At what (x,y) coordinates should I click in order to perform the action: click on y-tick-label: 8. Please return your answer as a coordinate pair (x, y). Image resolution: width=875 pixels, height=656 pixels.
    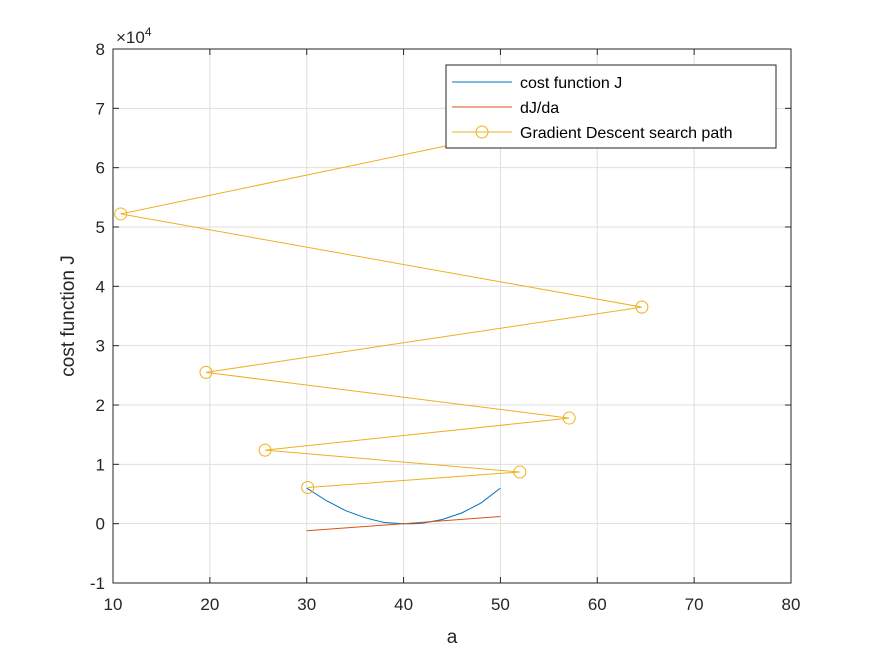
    Looking at the image, I should click on (100, 49).